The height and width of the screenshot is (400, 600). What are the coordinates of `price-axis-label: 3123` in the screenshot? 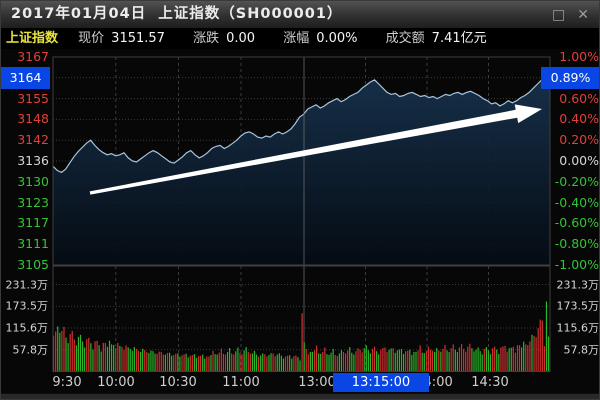 It's located at (33, 202).